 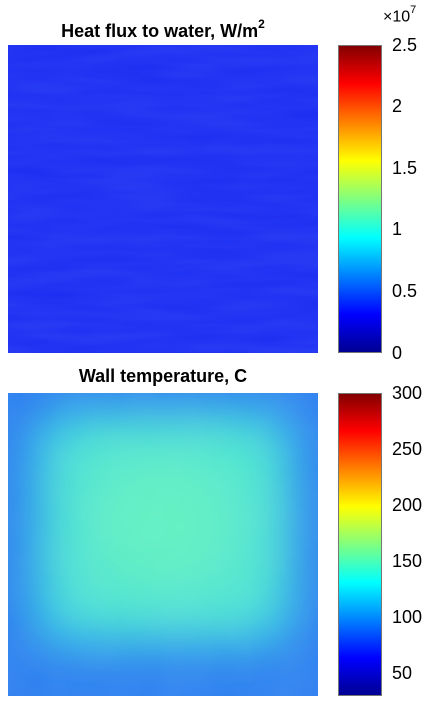 I want to click on wall-temp-tick: 50, so click(x=402, y=673).